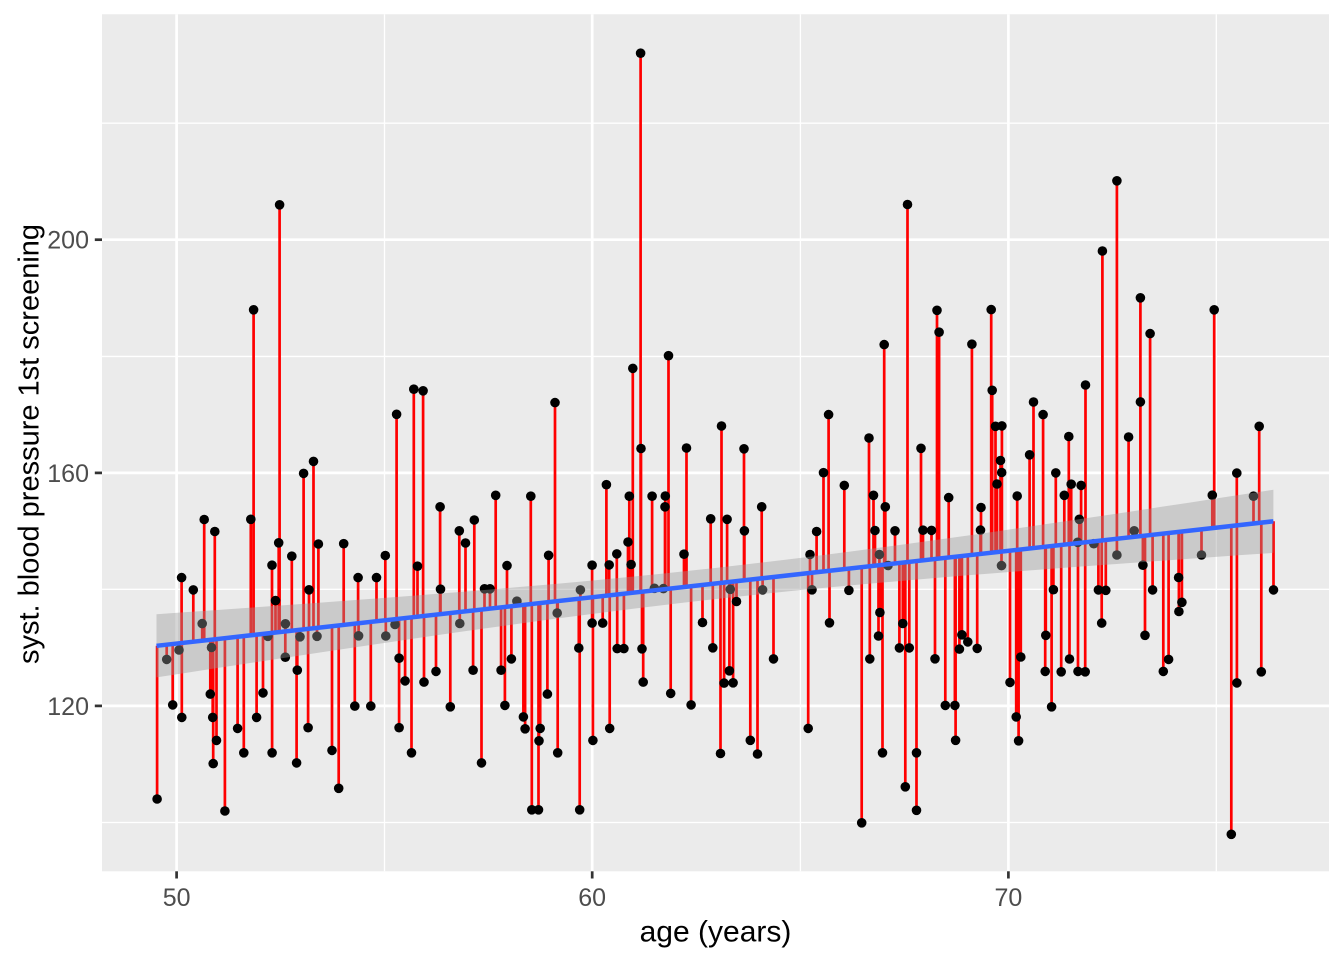 The width and height of the screenshot is (1344, 960). I want to click on svg-text: 200, so click(68, 241).